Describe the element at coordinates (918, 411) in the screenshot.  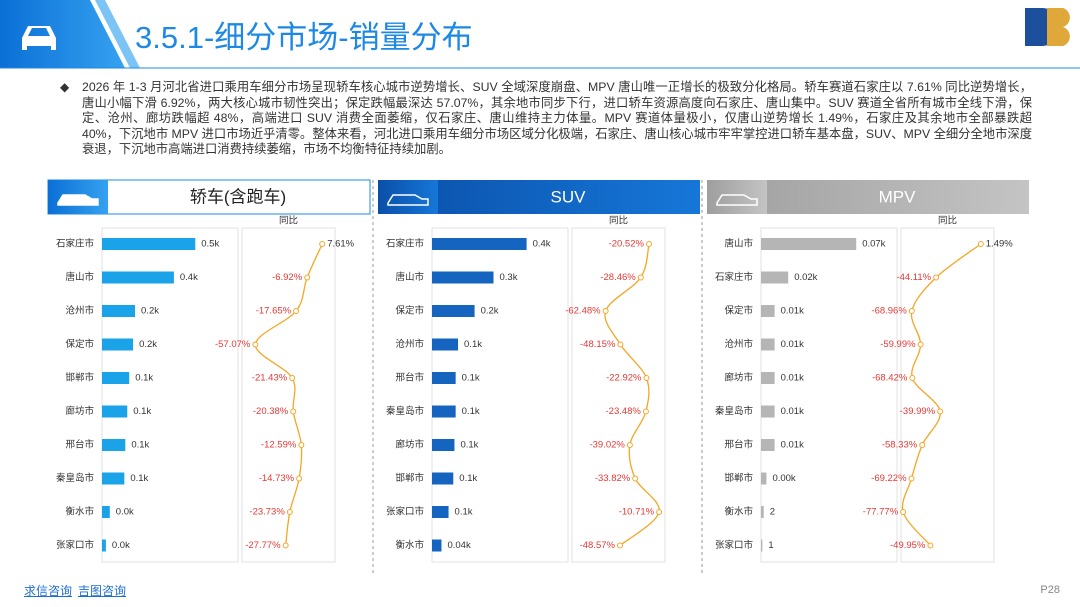
I see `yoy-label: -39.99%` at that location.